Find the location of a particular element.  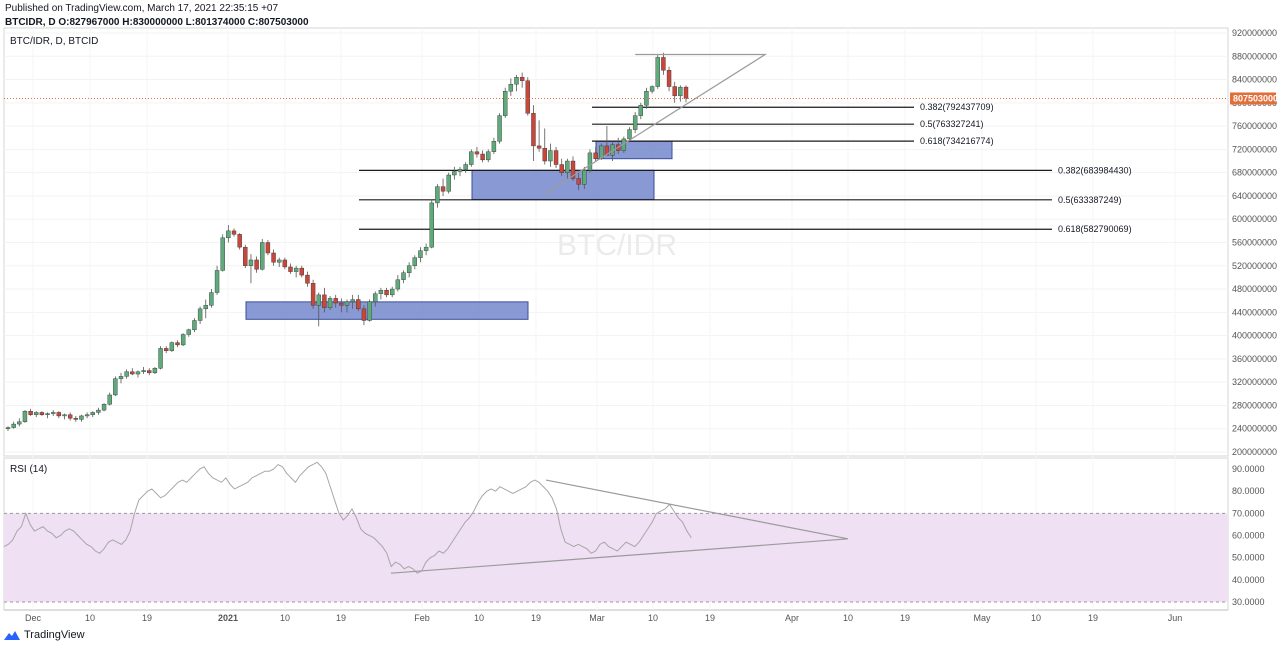

y-tick-label: 640000000 is located at coordinates (1254, 196).